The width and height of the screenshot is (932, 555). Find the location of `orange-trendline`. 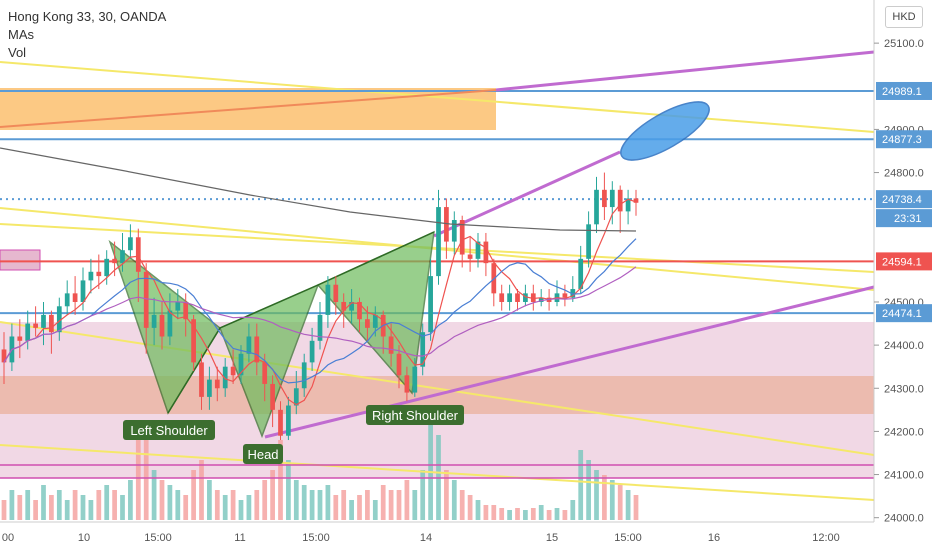

orange-trendline is located at coordinates (248, 108).